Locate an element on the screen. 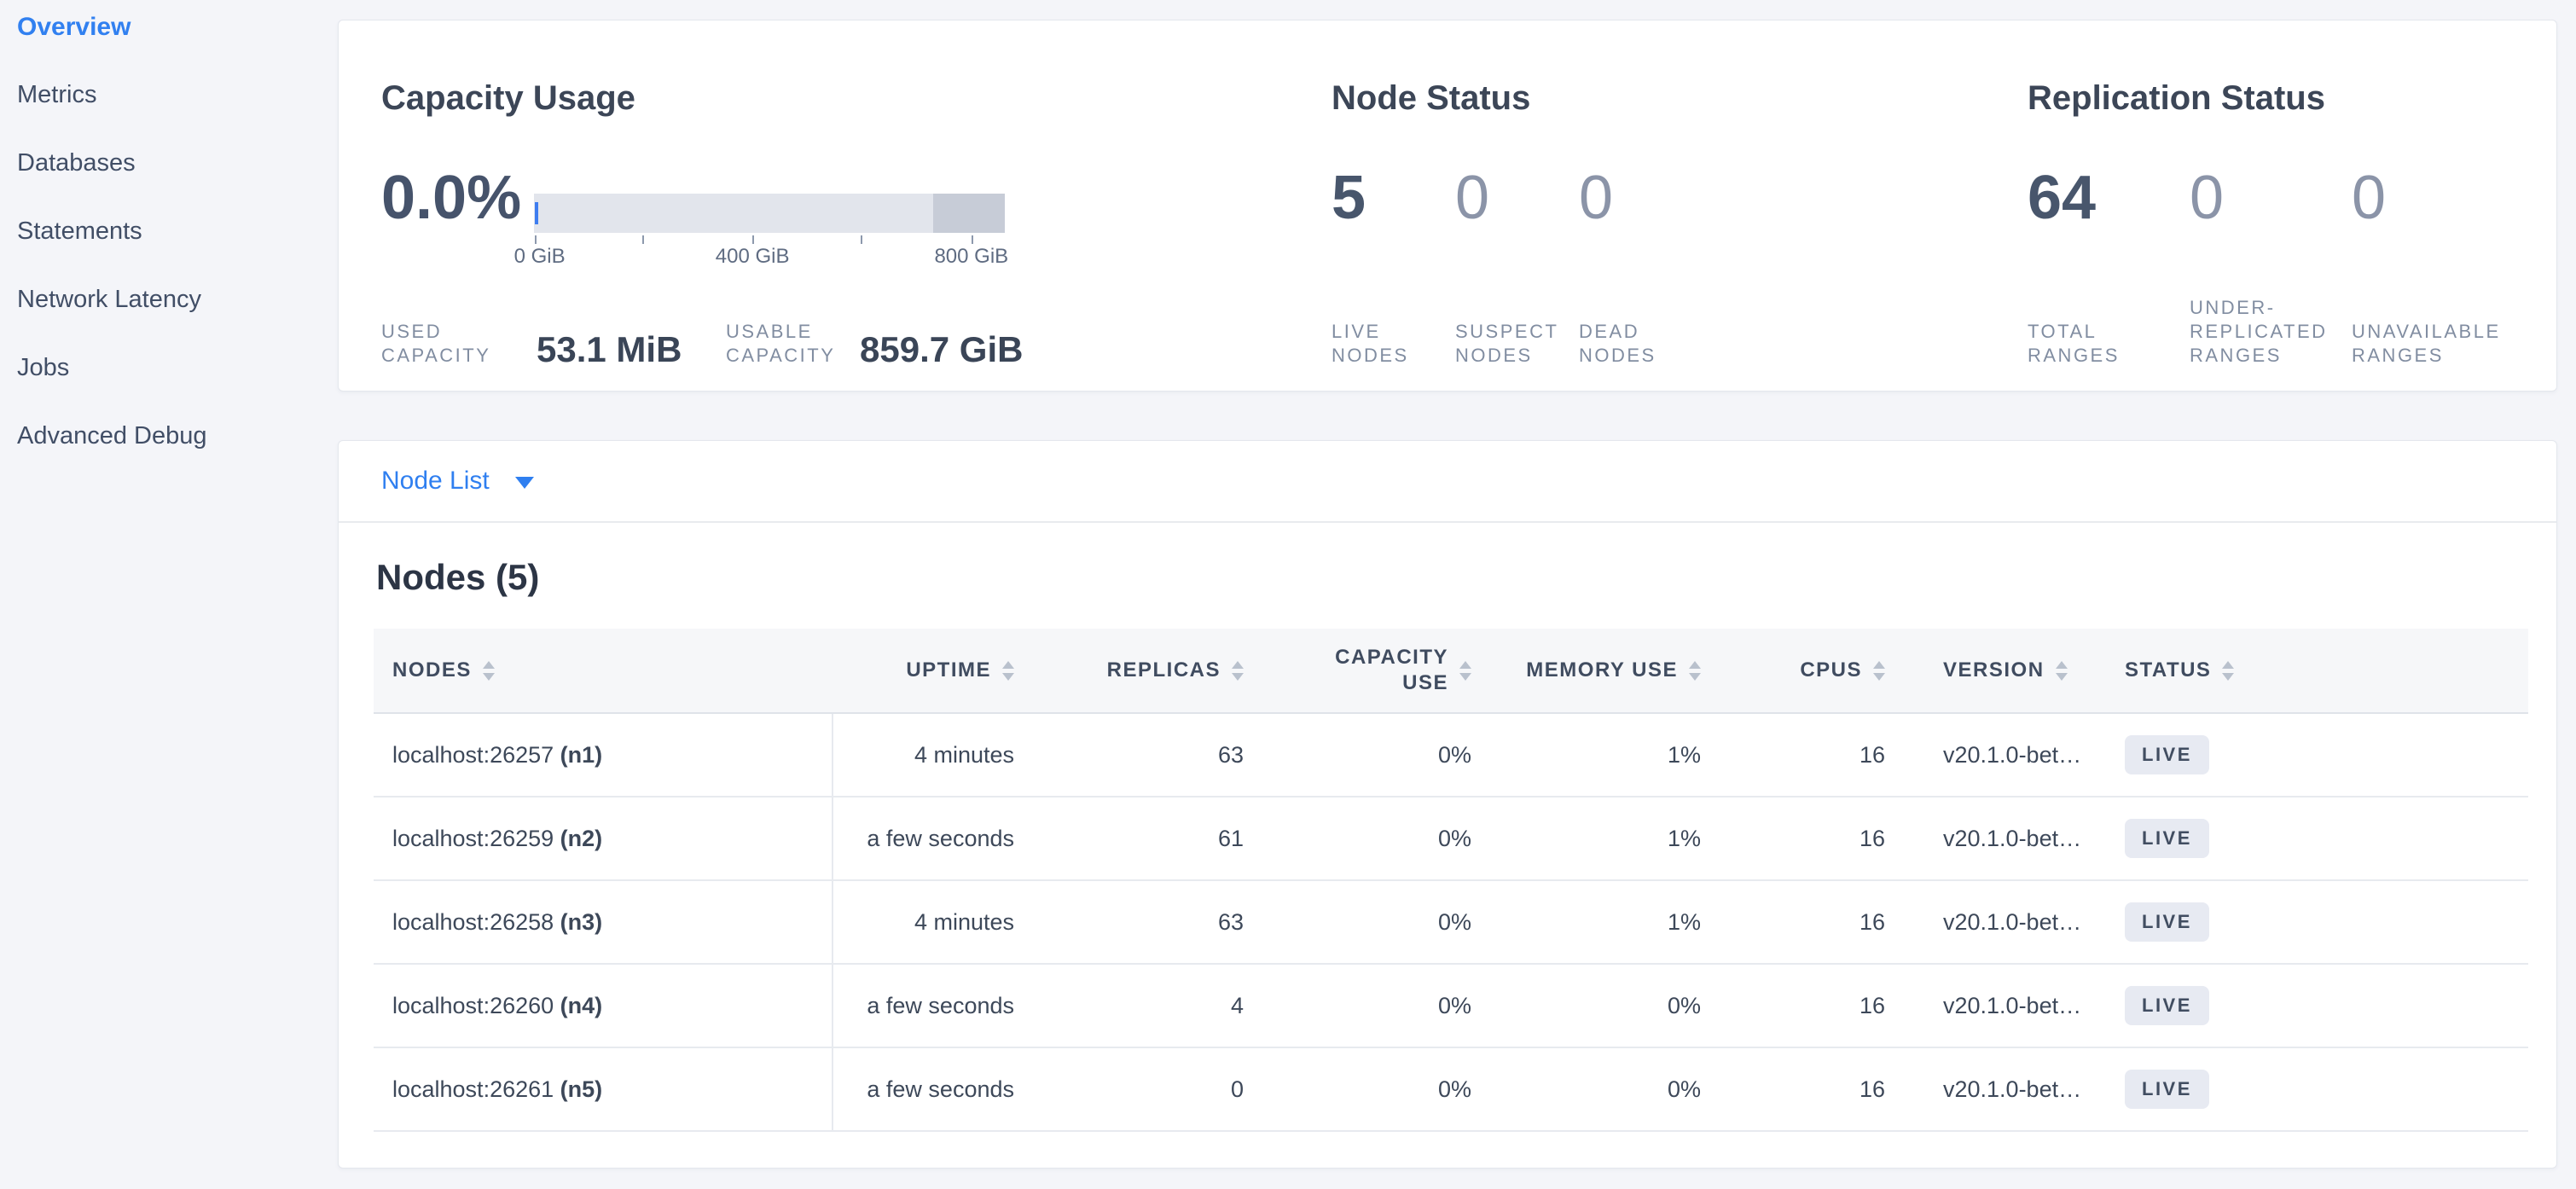 The width and height of the screenshot is (2576, 1189). sidebar-item-statements: Statements is located at coordinates (79, 231).